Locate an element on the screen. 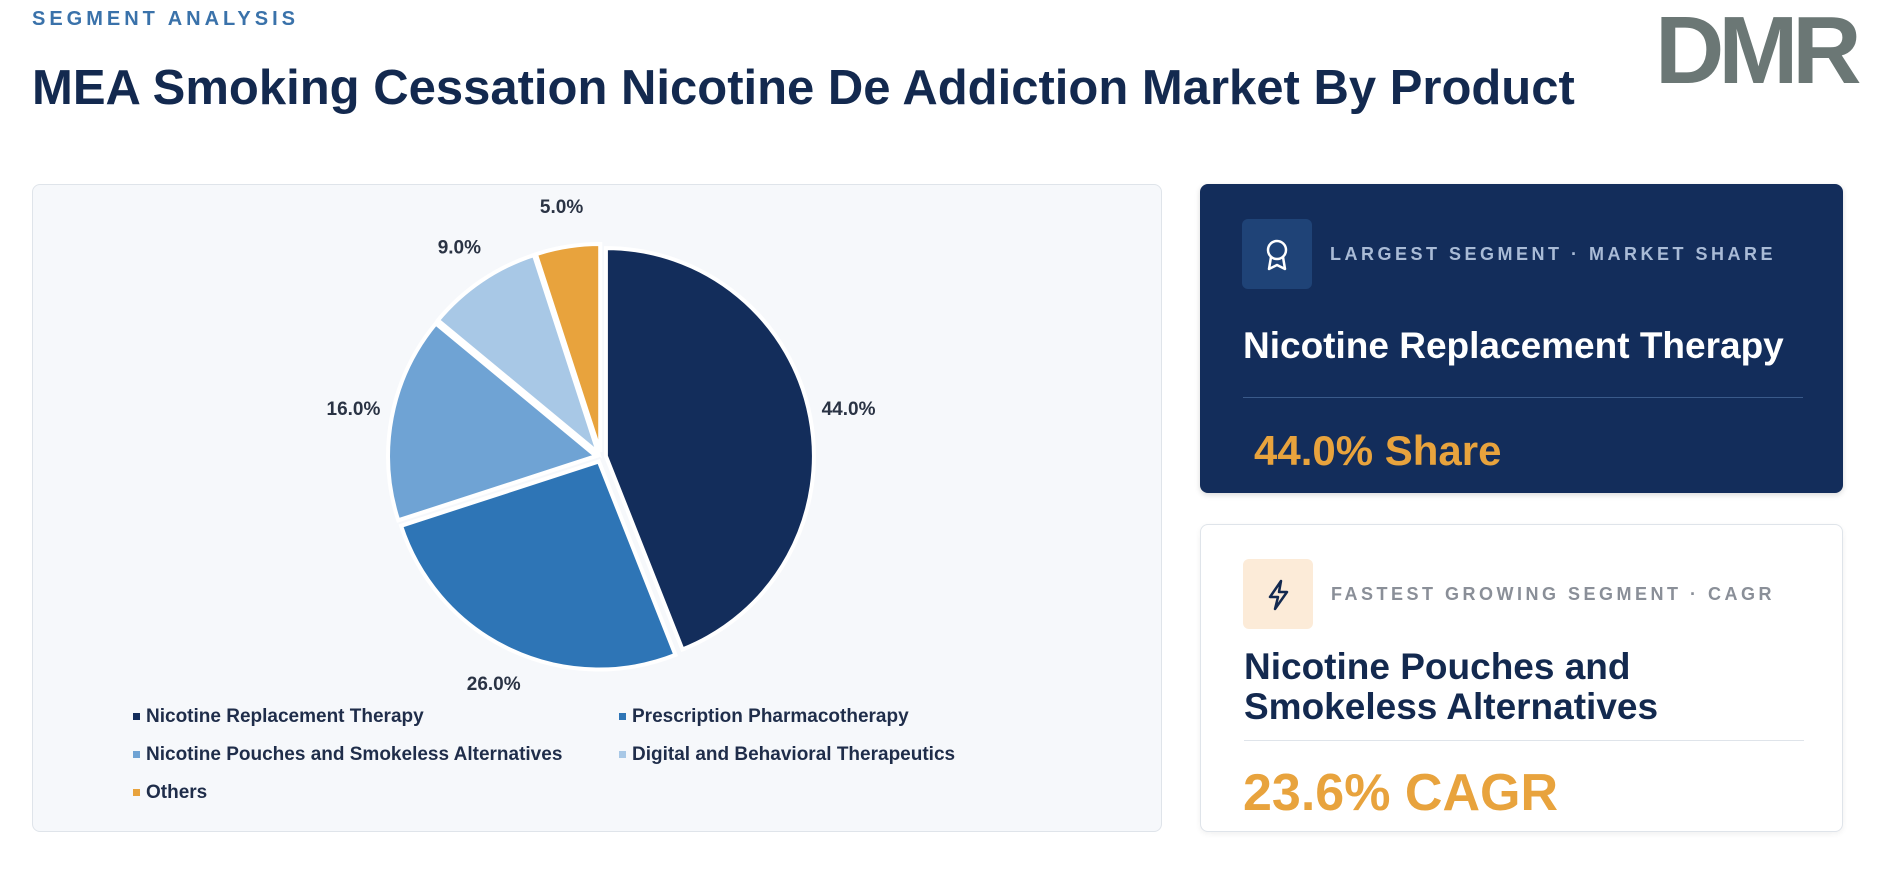  legend-label: Nicotine Replacement Therapy is located at coordinates (285, 716).